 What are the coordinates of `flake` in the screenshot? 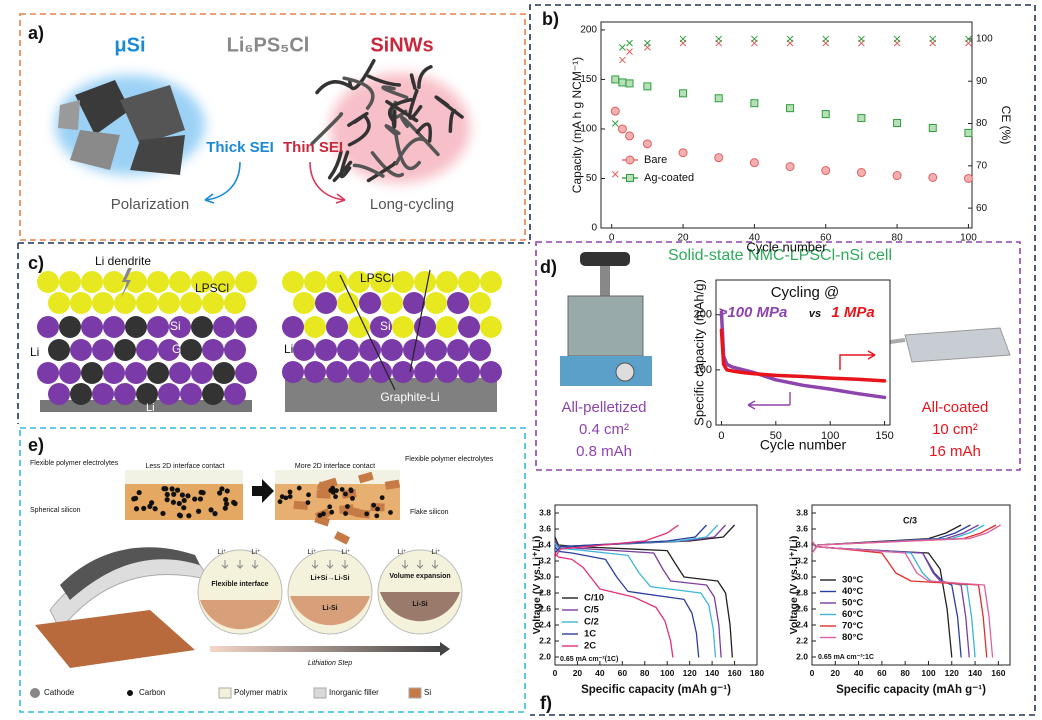 It's located at (392, 484).